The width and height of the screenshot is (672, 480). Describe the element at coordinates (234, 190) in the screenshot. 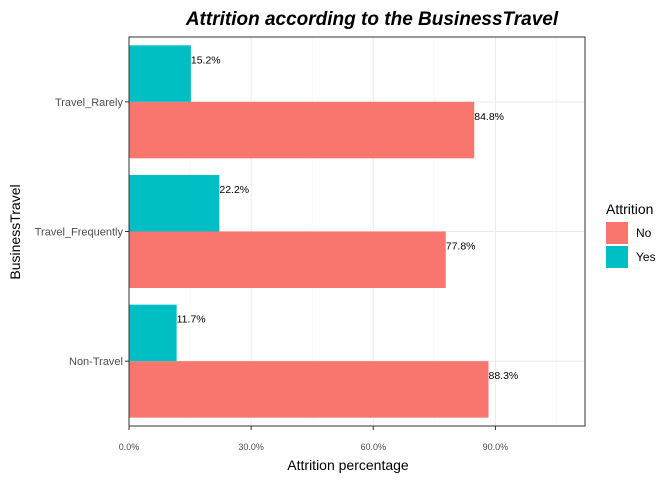

I see `data-label-yes-travel_frequently: 22.2%` at that location.